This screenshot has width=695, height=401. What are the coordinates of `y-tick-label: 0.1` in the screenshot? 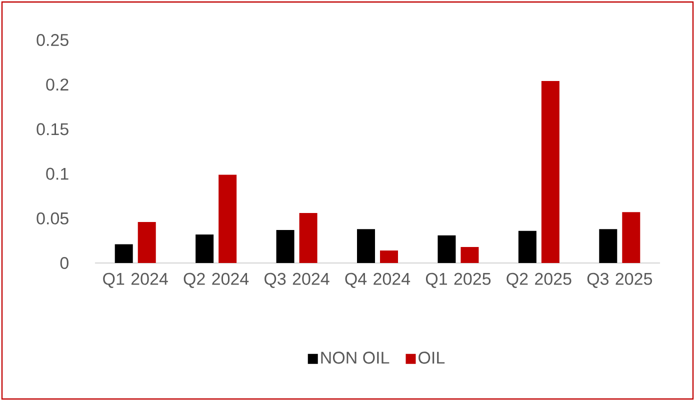 It's located at (57, 174).